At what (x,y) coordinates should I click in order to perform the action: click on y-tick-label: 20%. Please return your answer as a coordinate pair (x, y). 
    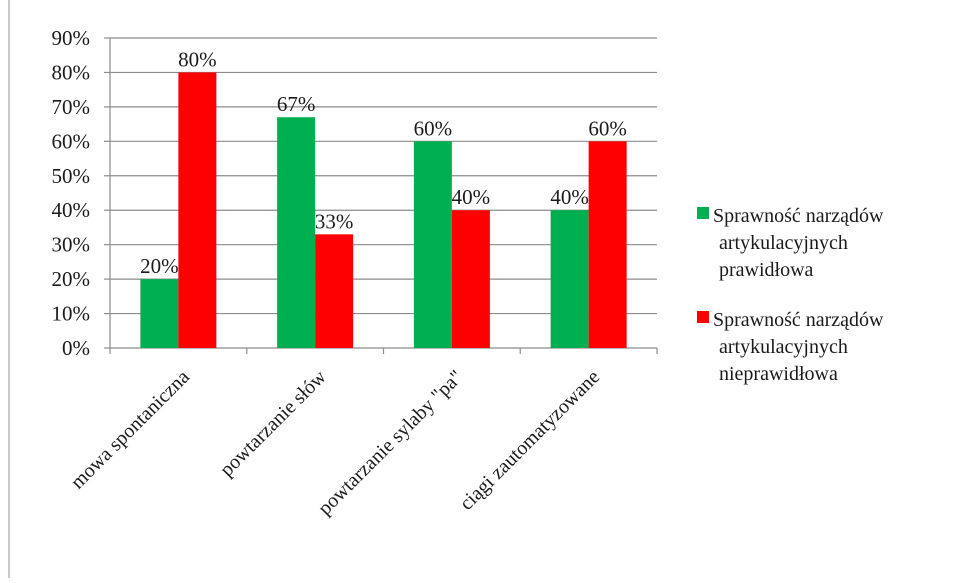
    Looking at the image, I should click on (71, 279).